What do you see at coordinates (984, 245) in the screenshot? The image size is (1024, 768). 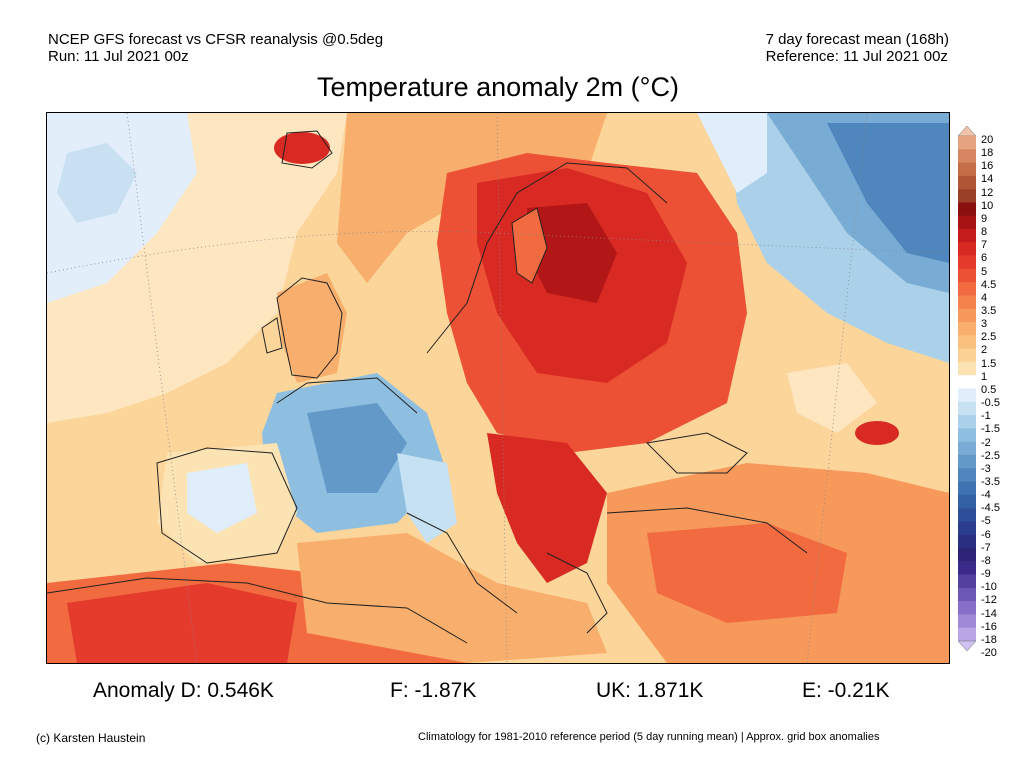 I see `colorbar-label: 7` at bounding box center [984, 245].